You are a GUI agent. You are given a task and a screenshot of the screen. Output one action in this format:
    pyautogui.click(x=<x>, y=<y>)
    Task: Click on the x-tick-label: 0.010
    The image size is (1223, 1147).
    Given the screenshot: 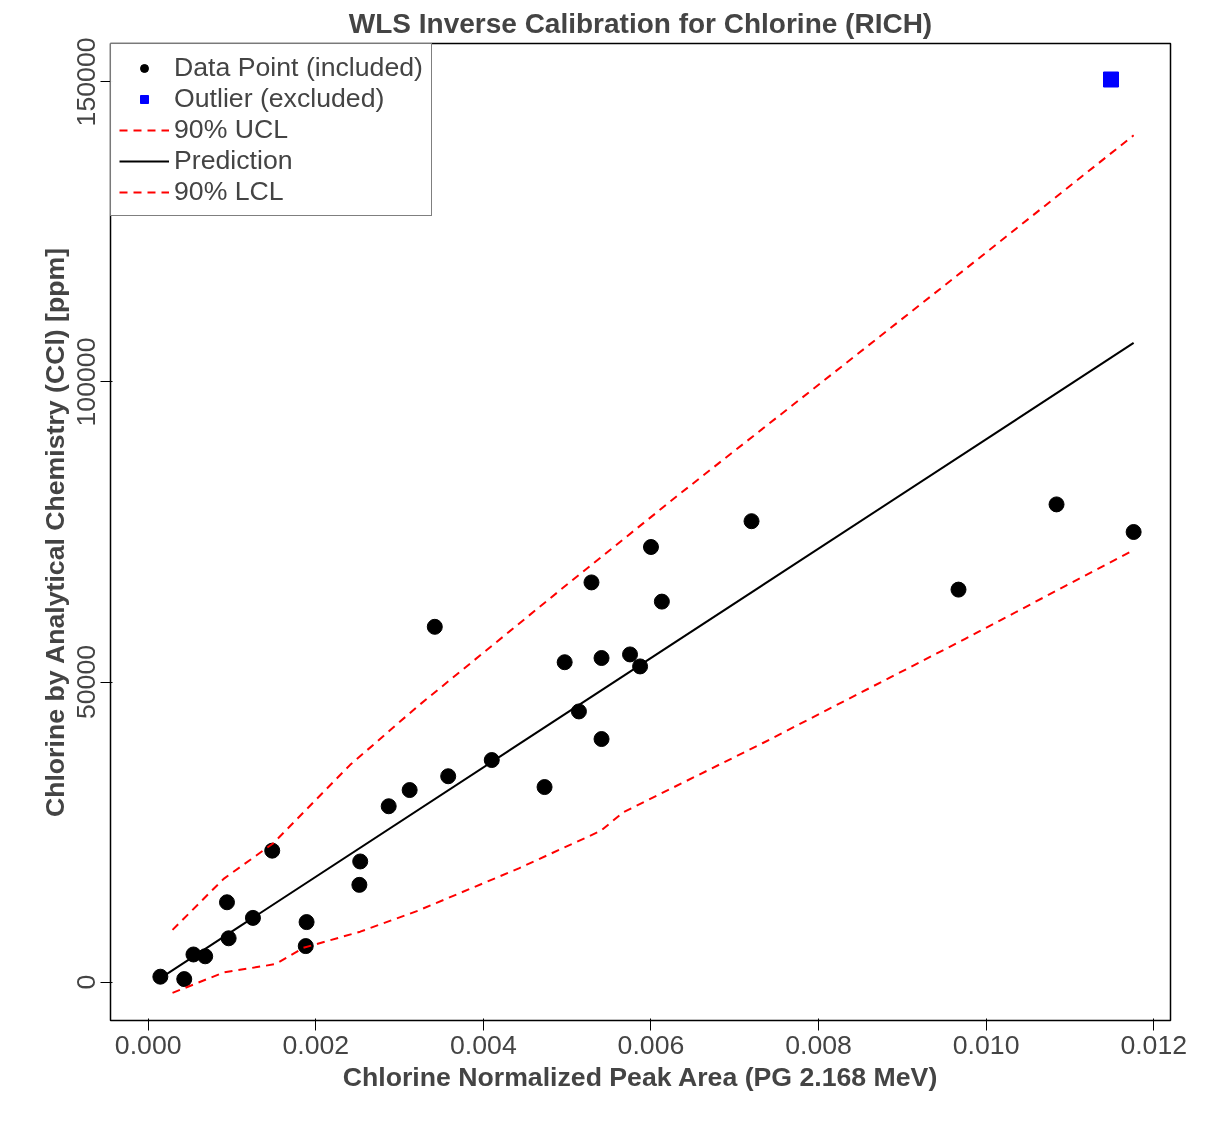 What is the action you would take?
    pyautogui.click(x=986, y=1044)
    